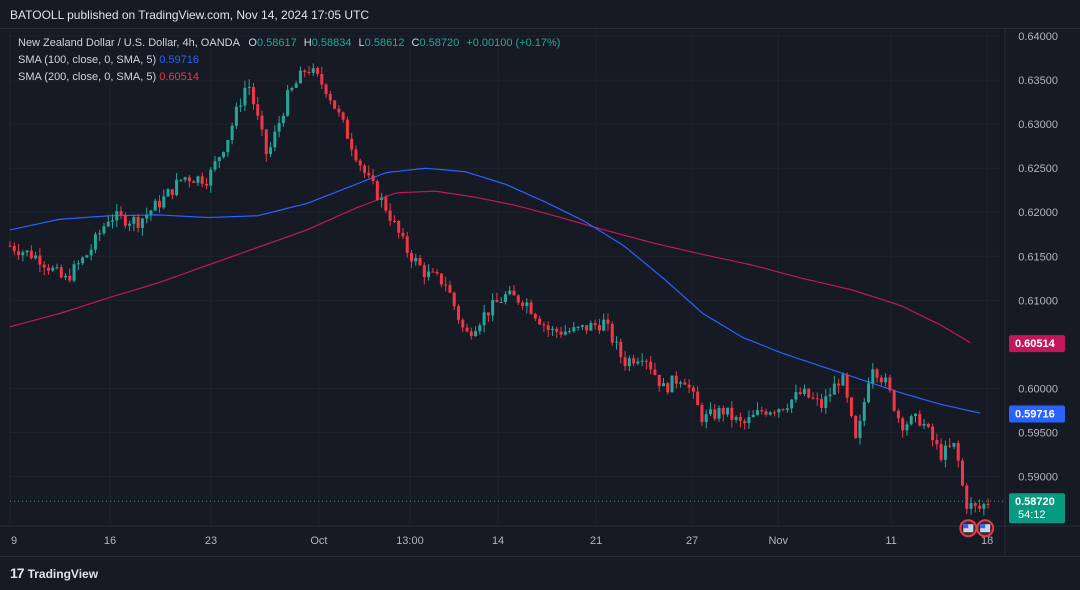 This screenshot has height=590, width=1080. What do you see at coordinates (289, 60) in the screenshot?
I see `sma100-legend-row: SMA (100, close, 0, SMA, 5) 0.59716` at bounding box center [289, 60].